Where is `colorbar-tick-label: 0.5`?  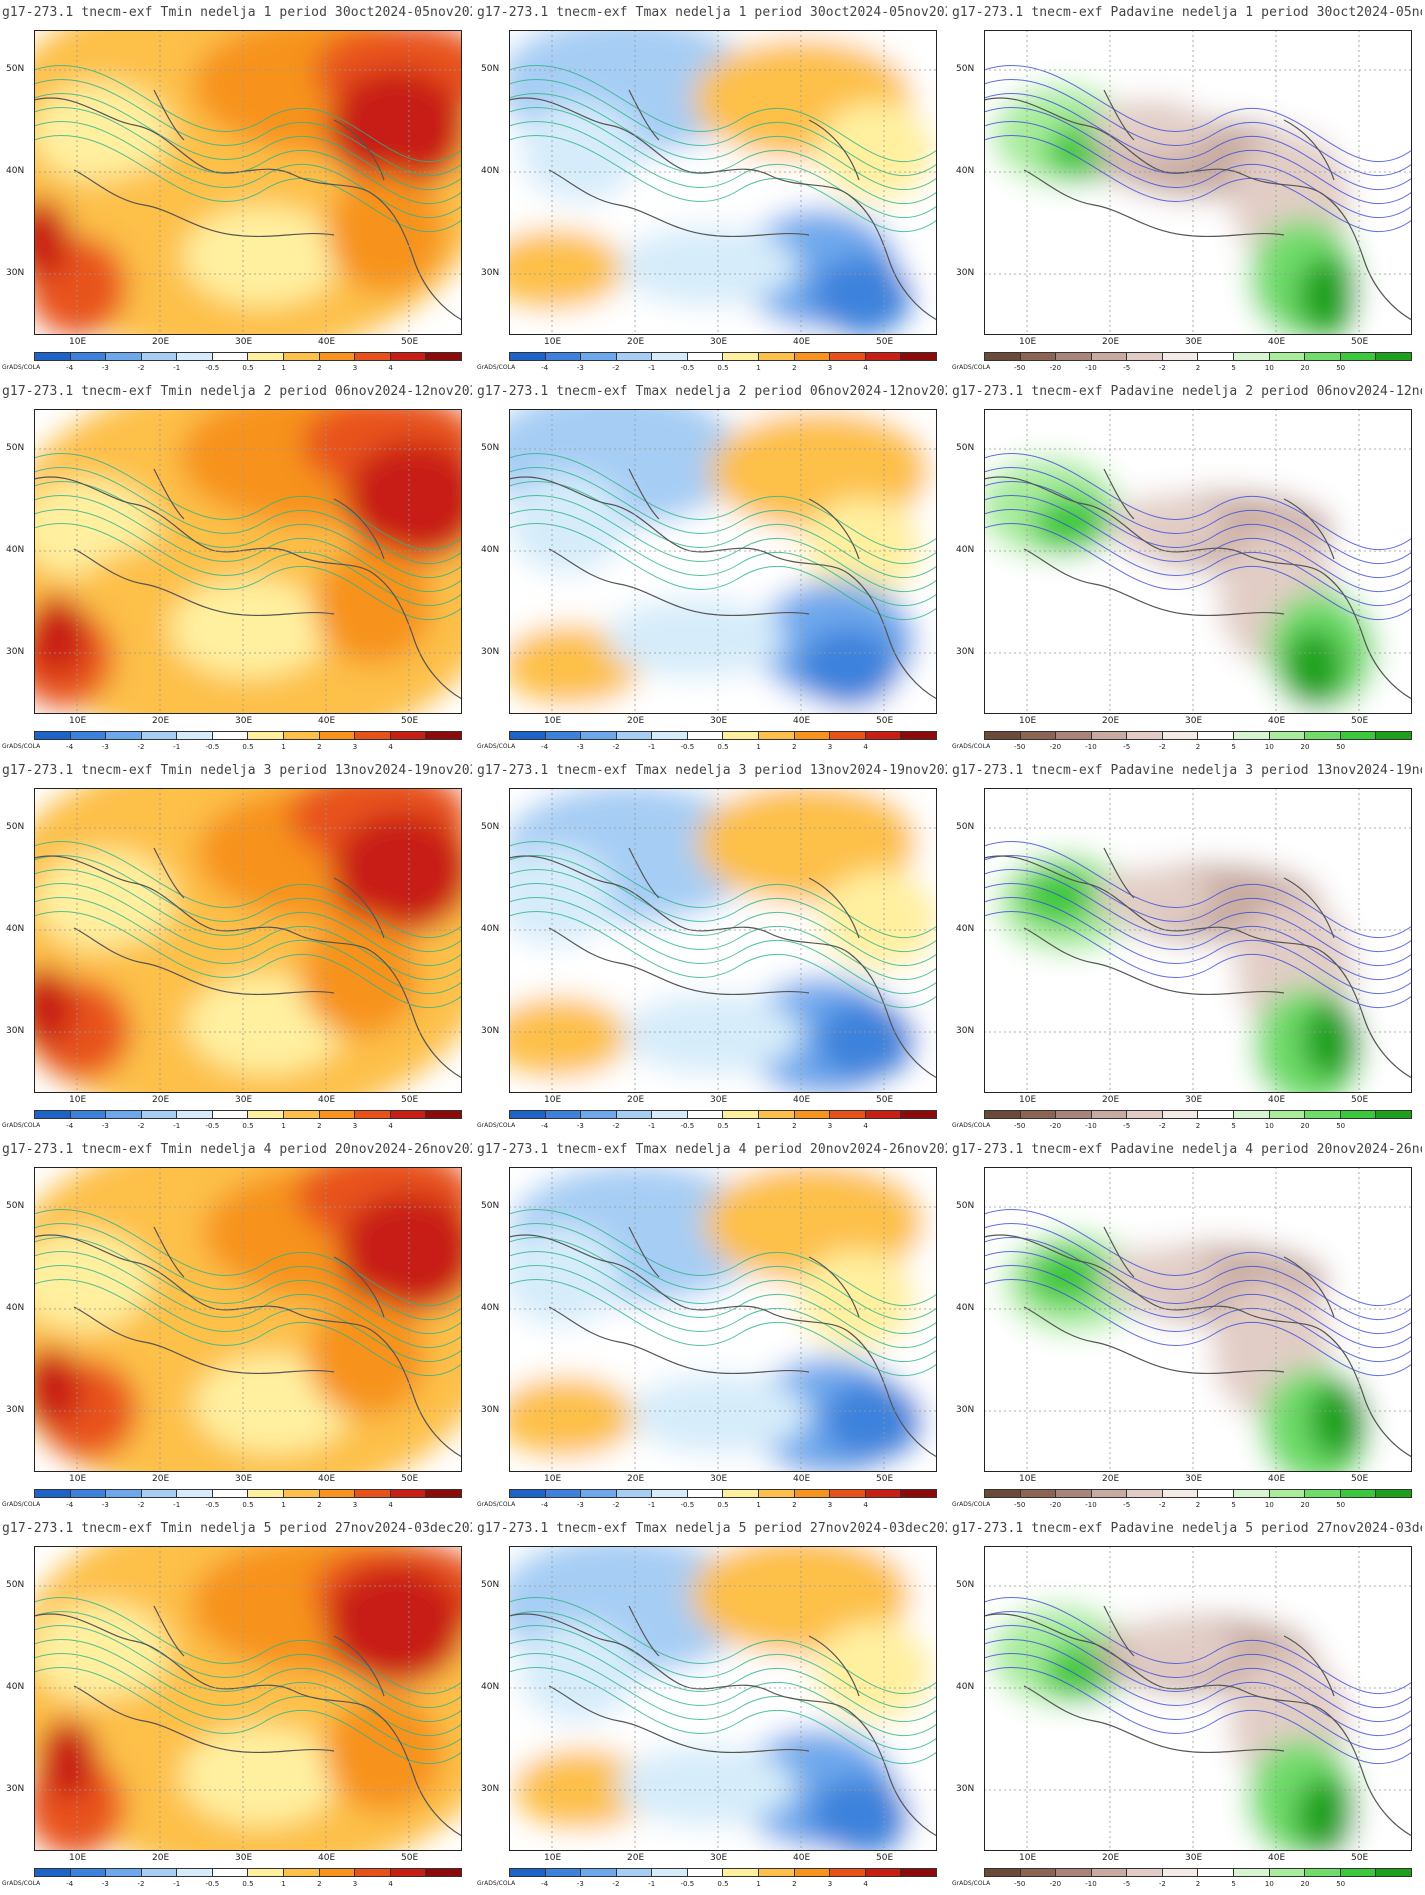 colorbar-tick-label: 0.5 is located at coordinates (723, 747).